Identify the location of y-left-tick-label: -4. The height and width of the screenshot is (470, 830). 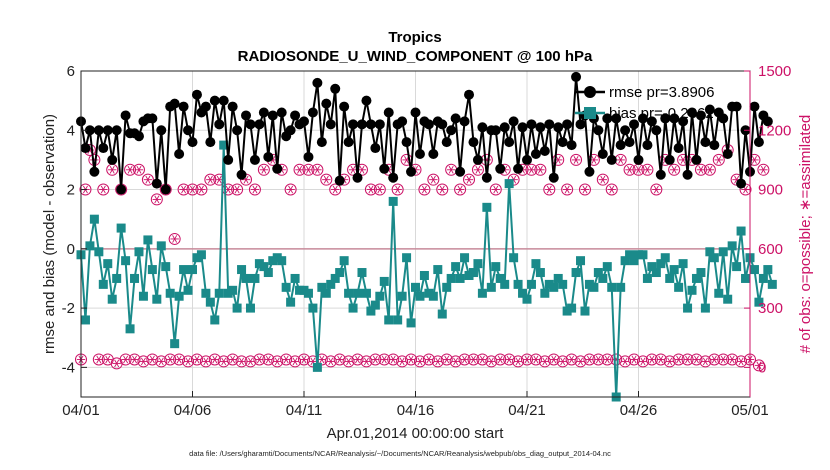
(68, 367).